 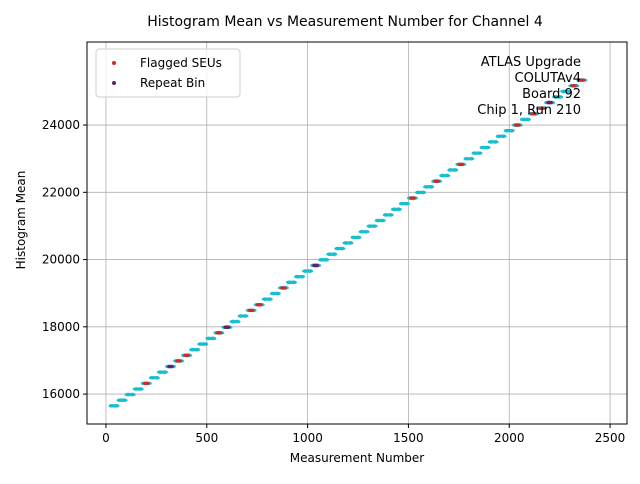 What do you see at coordinates (610, 438) in the screenshot?
I see `x-tick-label: 2500` at bounding box center [610, 438].